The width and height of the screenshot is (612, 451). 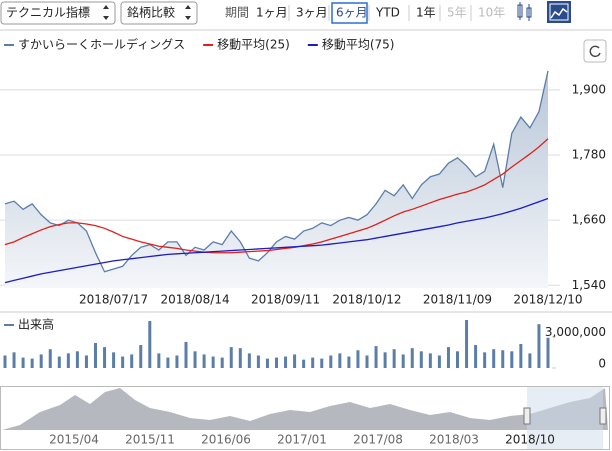 What do you see at coordinates (565, 418) in the screenshot?
I see `navigator-selection` at bounding box center [565, 418].